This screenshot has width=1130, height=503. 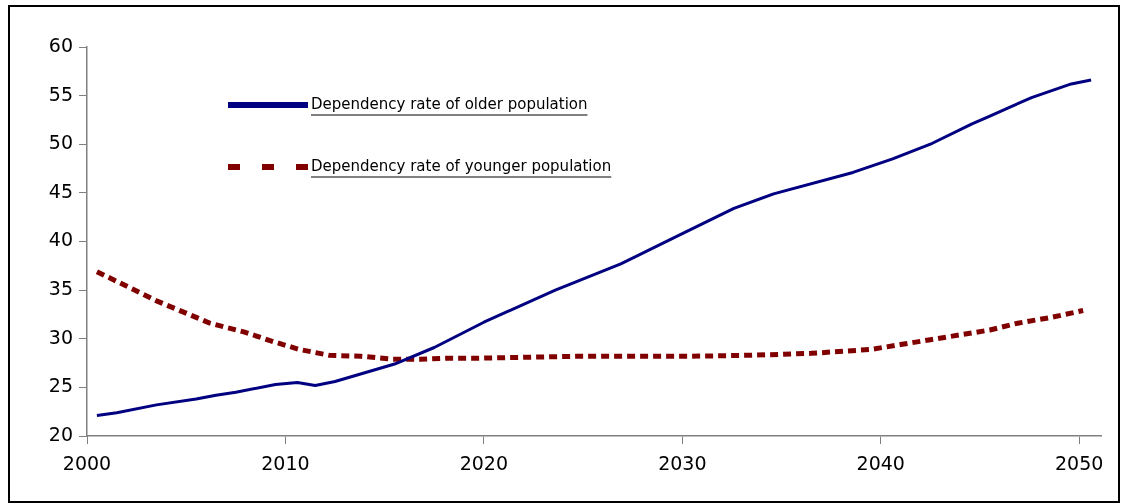 I want to click on y-tick-label: 50, so click(x=60, y=142).